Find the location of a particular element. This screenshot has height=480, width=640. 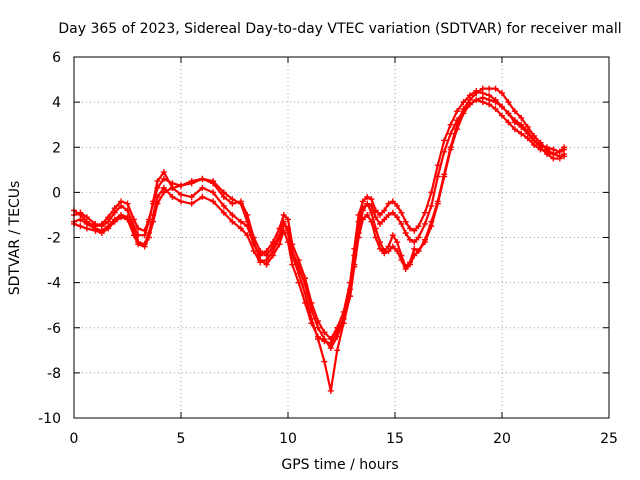

x-tick-label: 5 is located at coordinates (181, 439).